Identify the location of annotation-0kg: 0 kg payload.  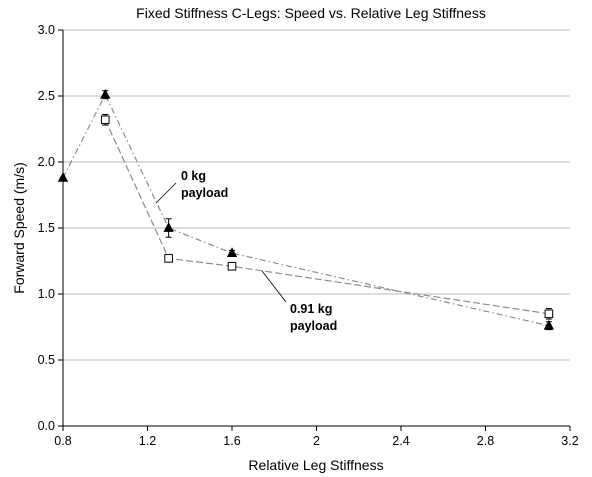
(191, 186).